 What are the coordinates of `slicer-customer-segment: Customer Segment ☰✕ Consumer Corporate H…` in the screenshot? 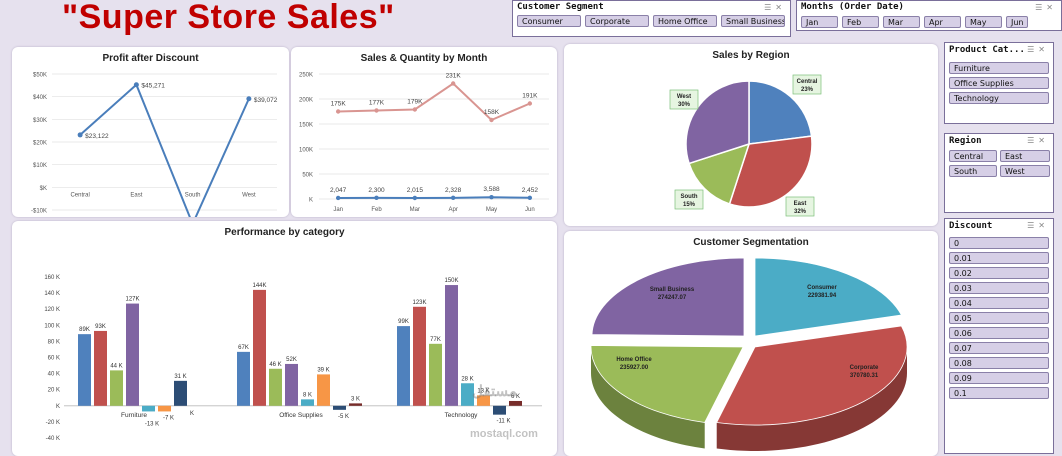 It's located at (651, 18).